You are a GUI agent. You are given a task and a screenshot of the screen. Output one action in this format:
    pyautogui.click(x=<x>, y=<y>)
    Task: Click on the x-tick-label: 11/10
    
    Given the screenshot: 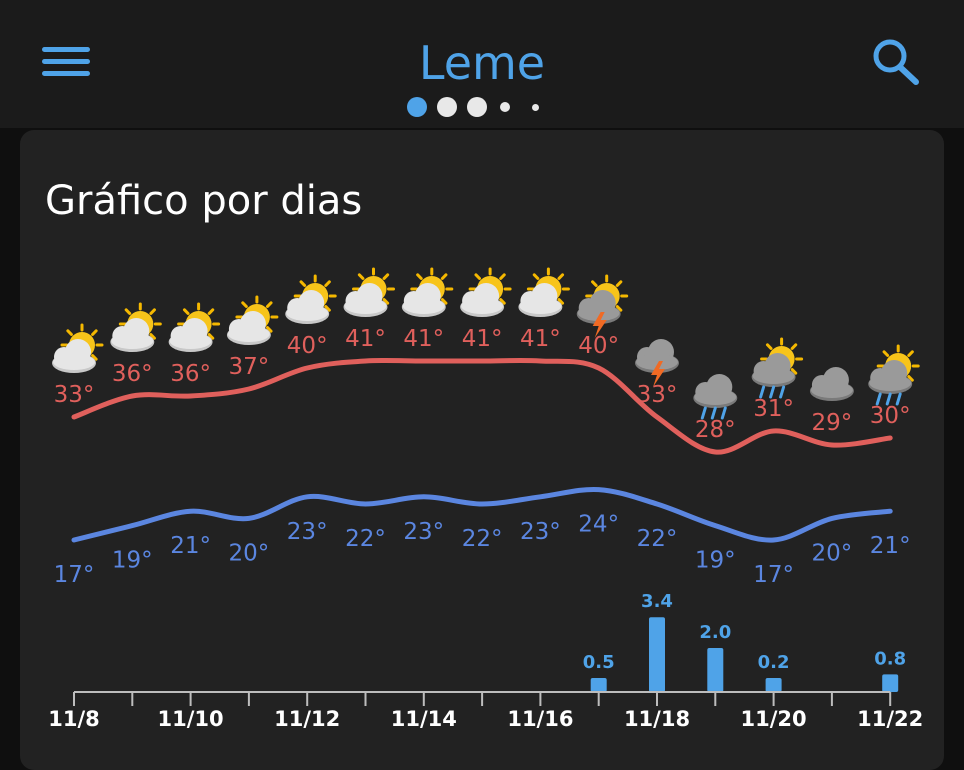 What is the action you would take?
    pyautogui.click(x=191, y=719)
    